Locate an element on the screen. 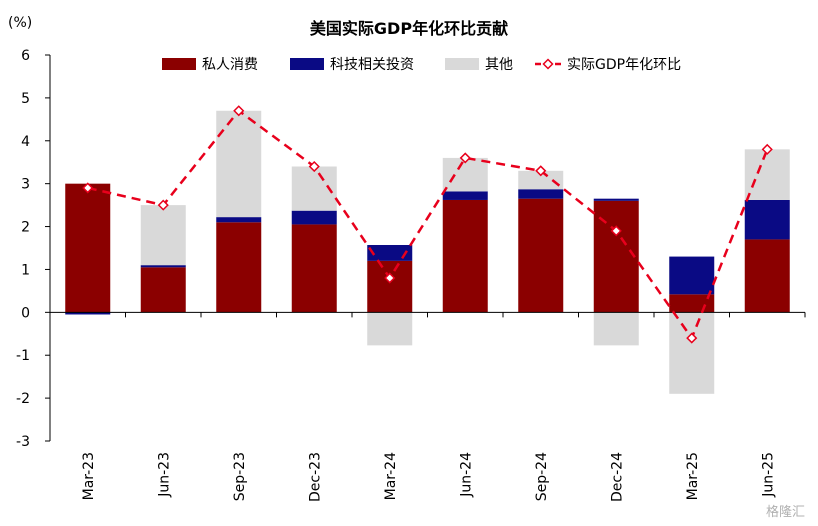 The width and height of the screenshot is (818, 526). y-tick-label: -3 is located at coordinates (23, 442).